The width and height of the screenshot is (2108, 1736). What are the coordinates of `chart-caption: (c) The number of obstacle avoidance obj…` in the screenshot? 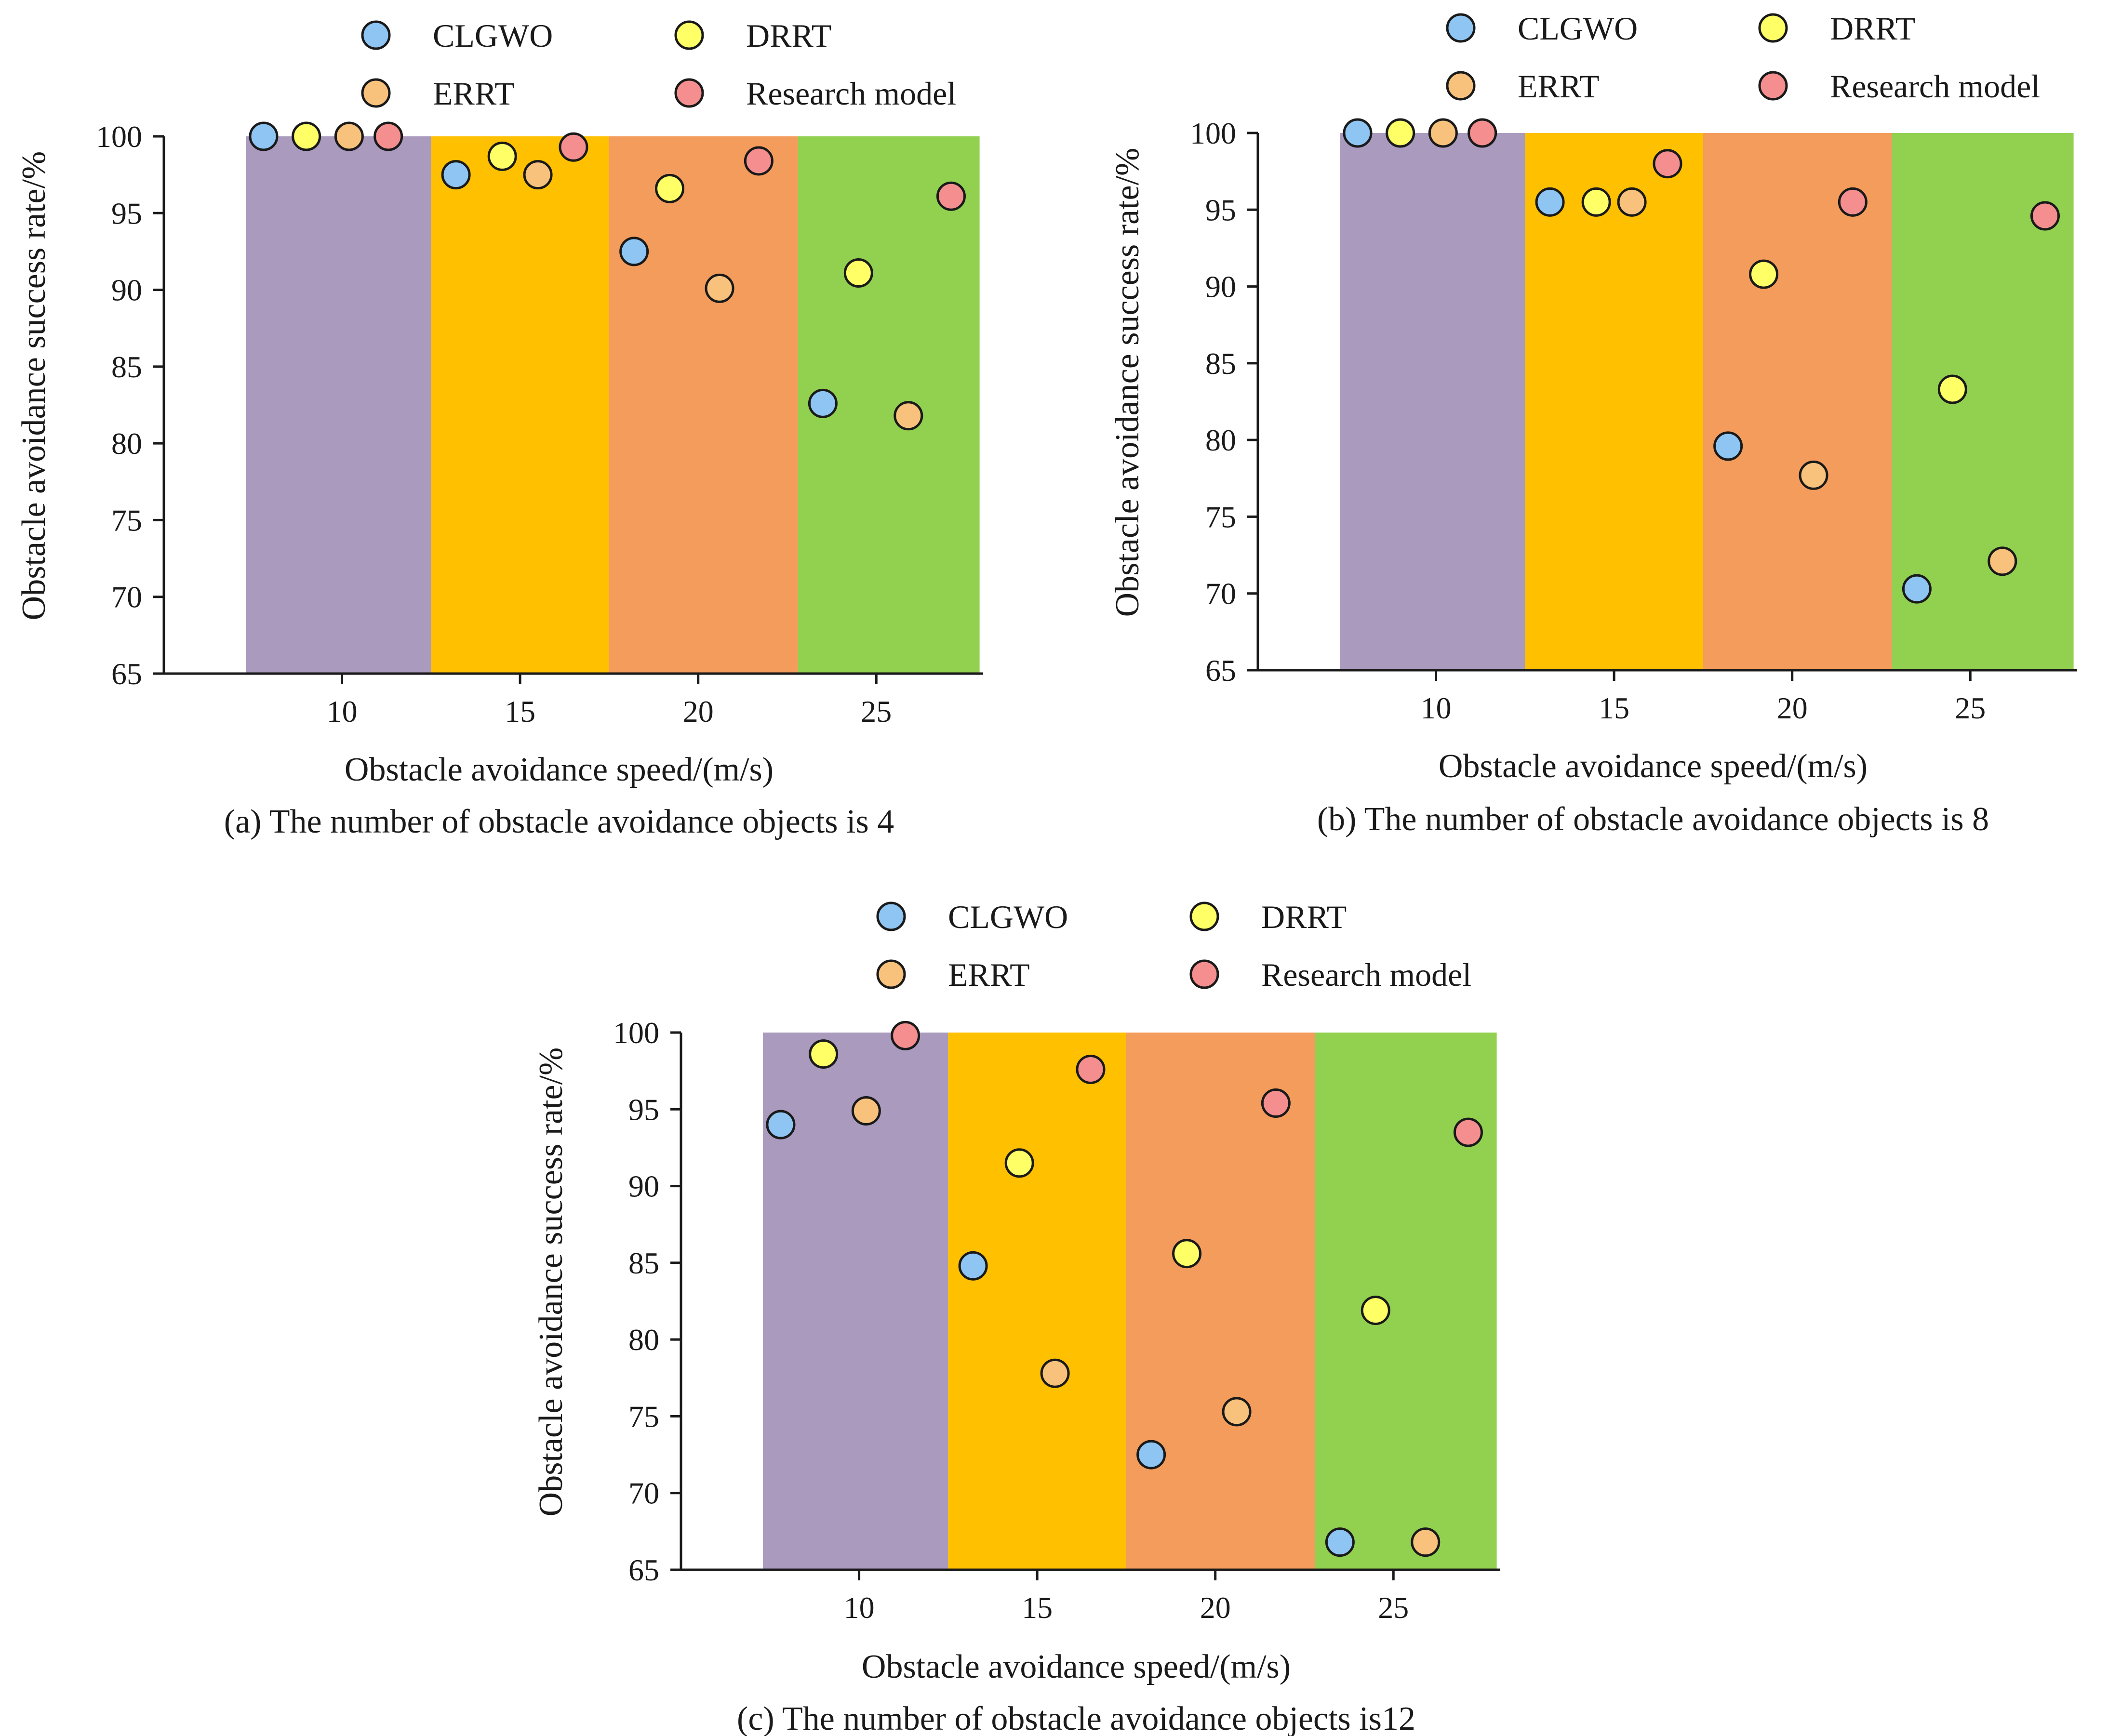 It's located at (1076, 1718).